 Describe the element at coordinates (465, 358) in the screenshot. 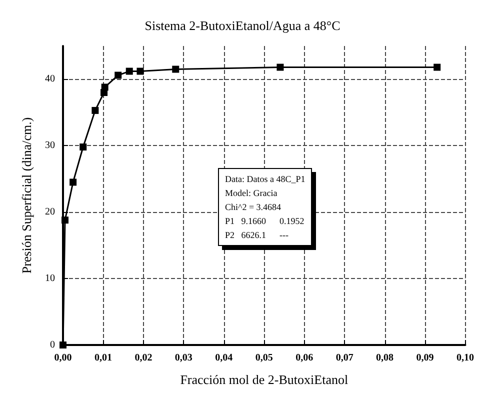

I see `x-tick-label: 0,10` at that location.